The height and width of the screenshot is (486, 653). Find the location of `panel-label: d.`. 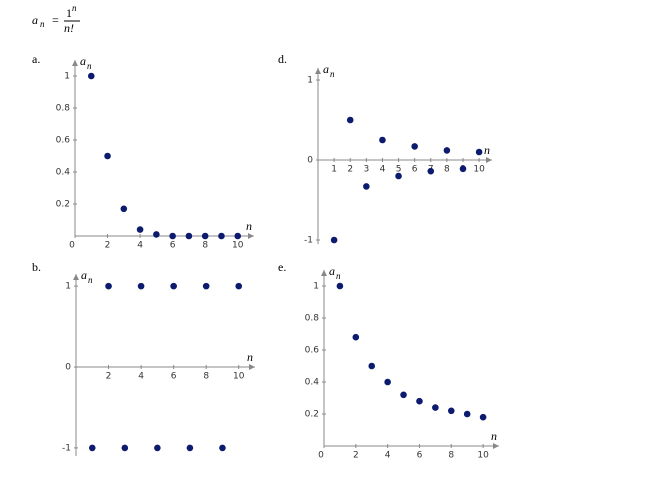

panel-label: d. is located at coordinates (282, 59).